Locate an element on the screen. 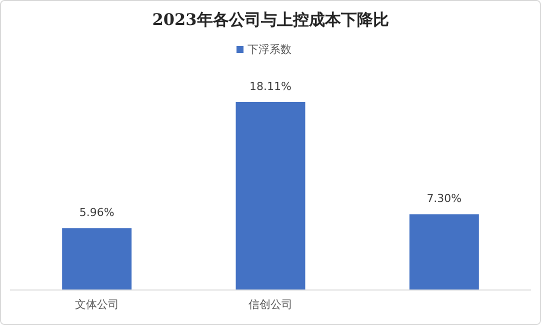 The width and height of the screenshot is (541, 325). legend-label: 下浮系数 is located at coordinates (270, 49).